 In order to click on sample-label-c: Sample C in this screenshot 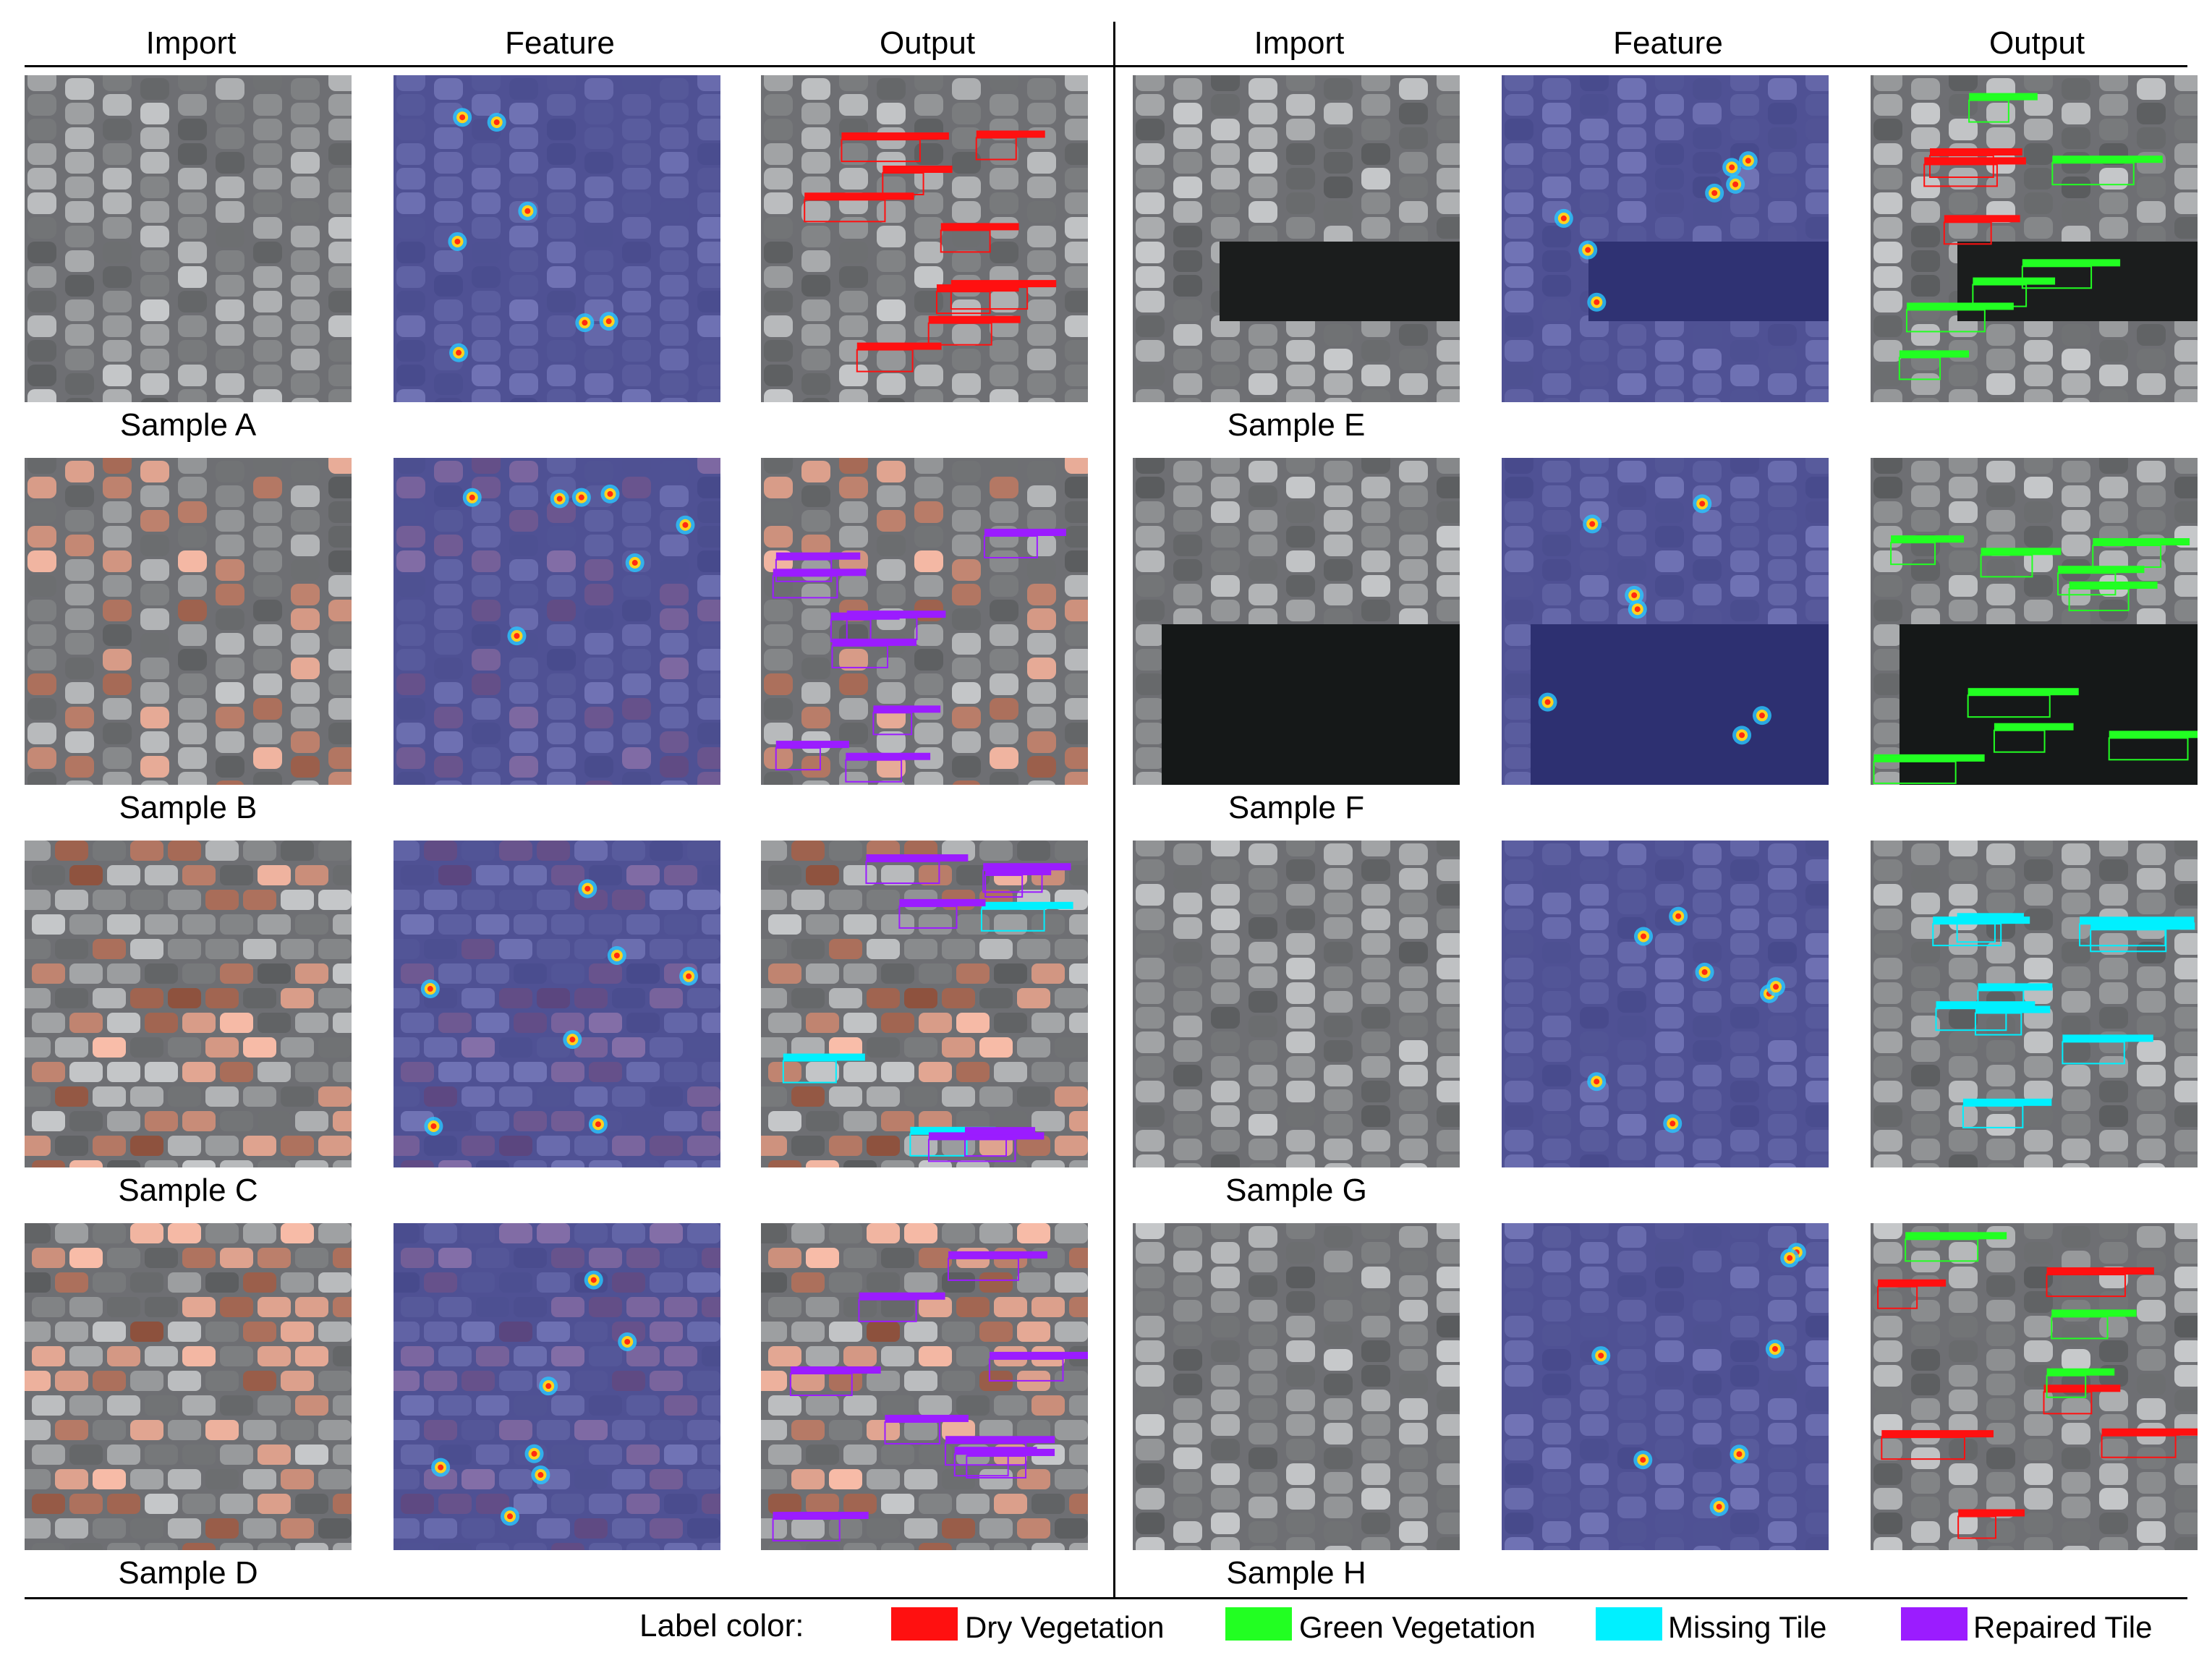, I will do `click(188, 1190)`.